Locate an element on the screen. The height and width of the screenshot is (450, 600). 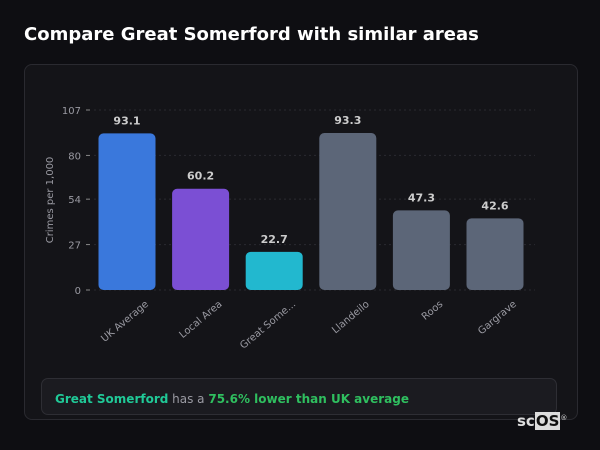
y-tick-label: 0 is located at coordinates (78, 291).